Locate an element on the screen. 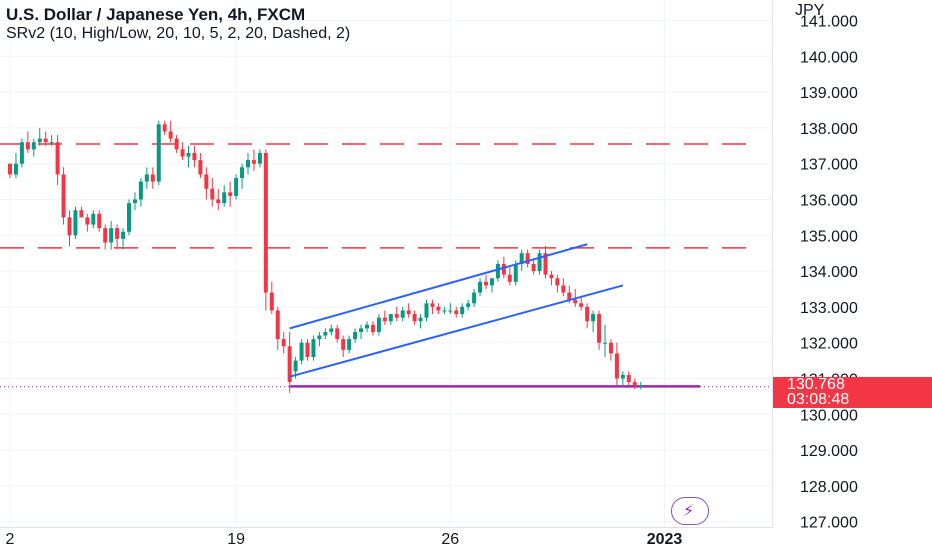 This screenshot has height=555, width=932. x-tick-label: 19 is located at coordinates (236, 539).